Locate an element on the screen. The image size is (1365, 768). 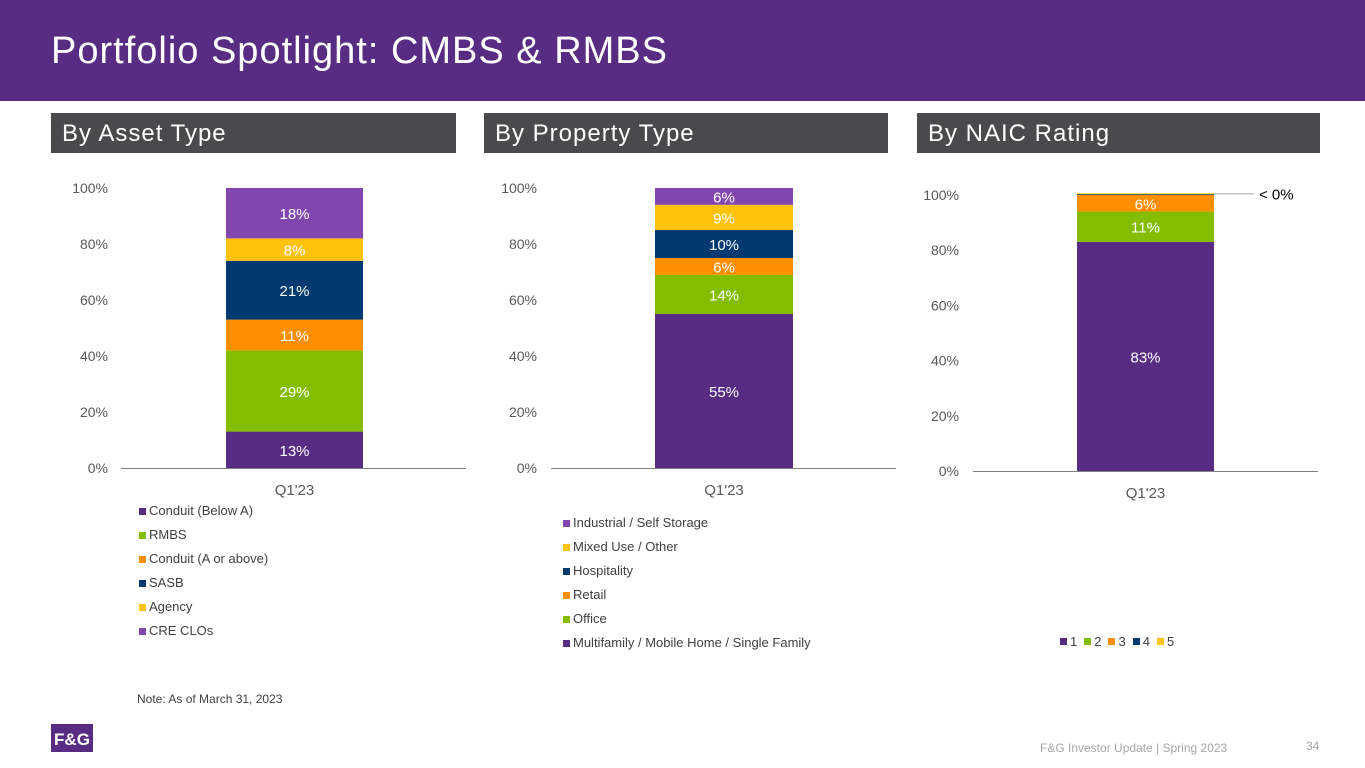
legend-item: Agency is located at coordinates (202, 607).